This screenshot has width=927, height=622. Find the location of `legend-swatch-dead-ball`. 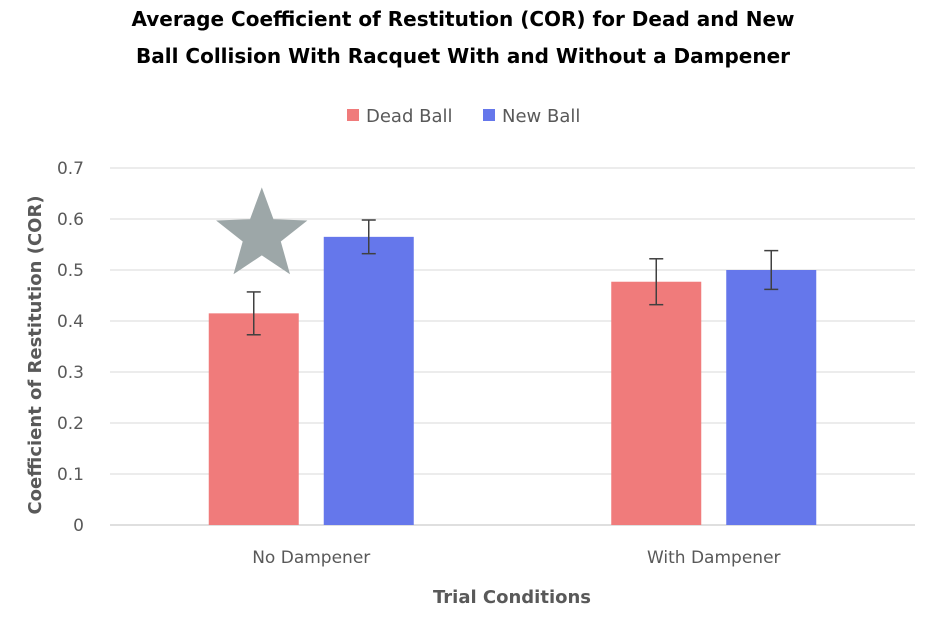

legend-swatch-dead-ball is located at coordinates (353, 115).